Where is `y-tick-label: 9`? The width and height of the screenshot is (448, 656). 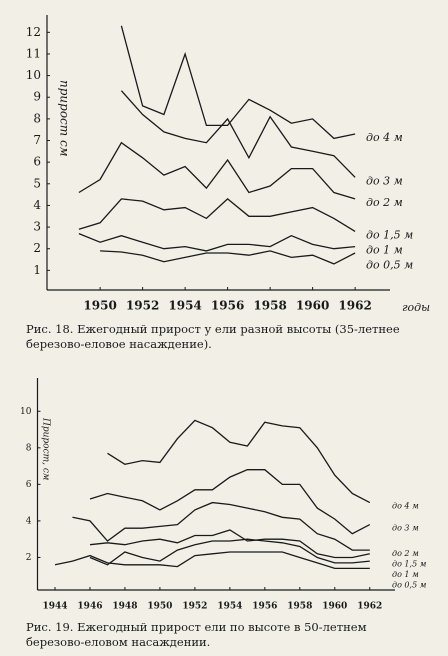
y-tick-label: 9 is located at coordinates (37, 97).